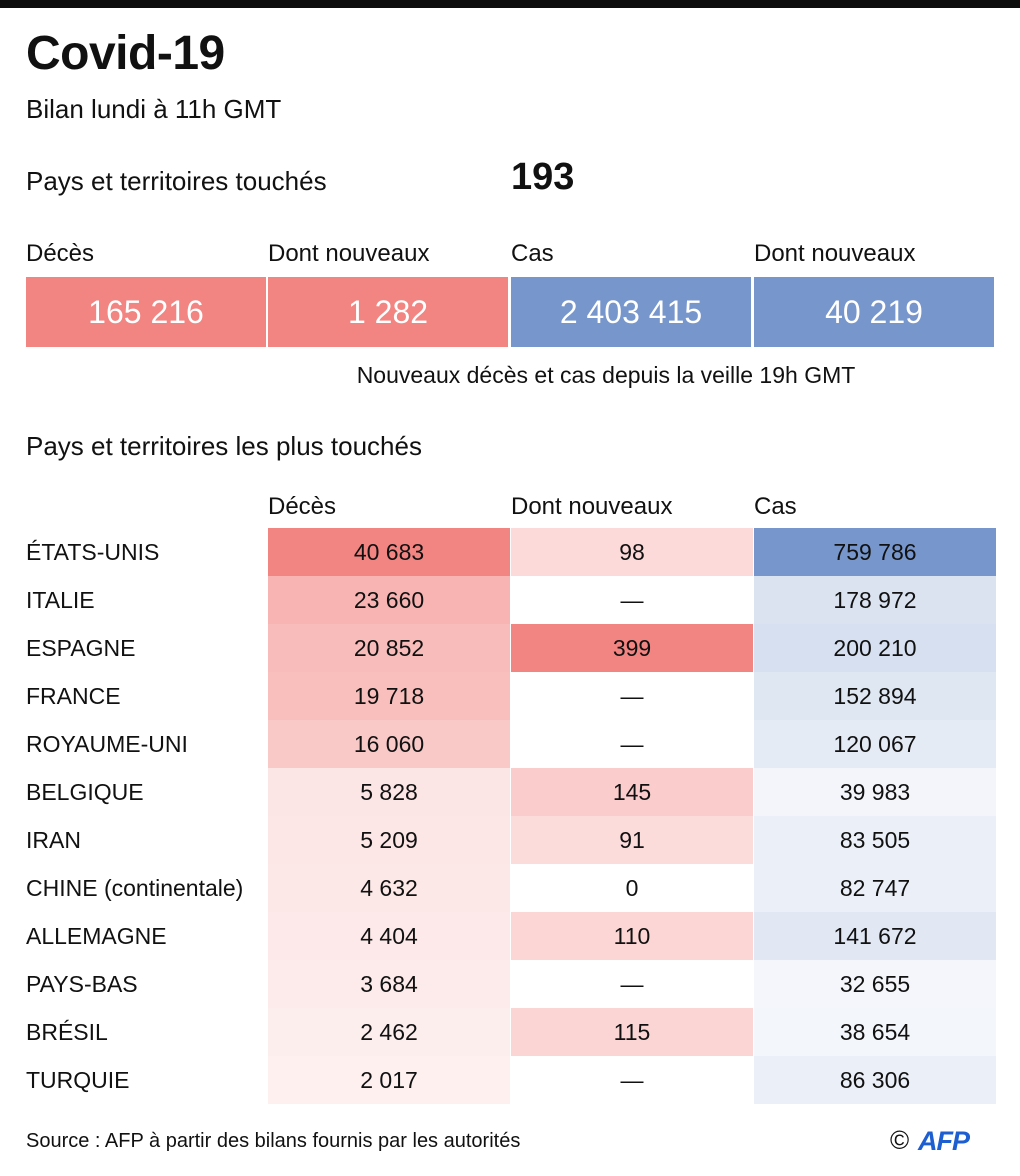  I want to click on country-name: TURQUIE, so click(78, 1080).